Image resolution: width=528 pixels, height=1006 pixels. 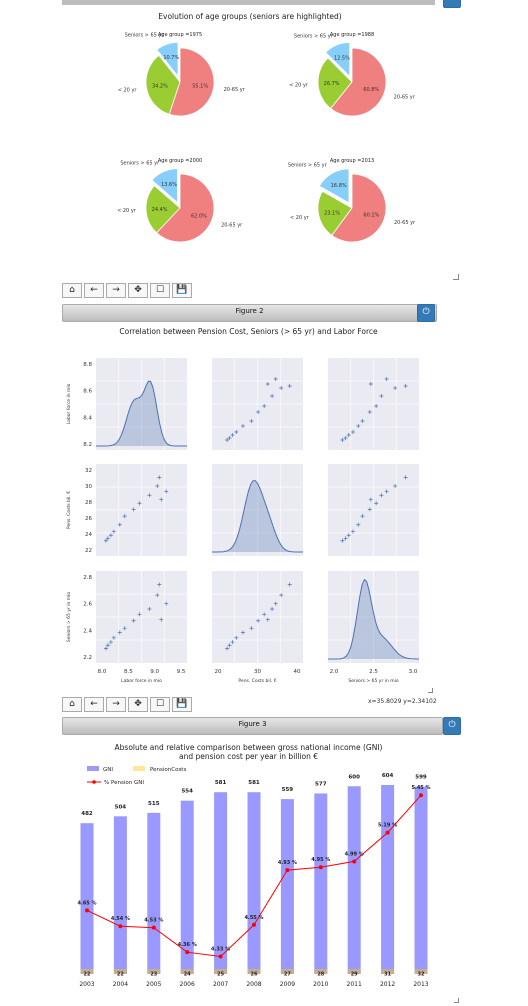 What do you see at coordinates (88, 519) in the screenshot?
I see `y-tick-label: 26` at bounding box center [88, 519].